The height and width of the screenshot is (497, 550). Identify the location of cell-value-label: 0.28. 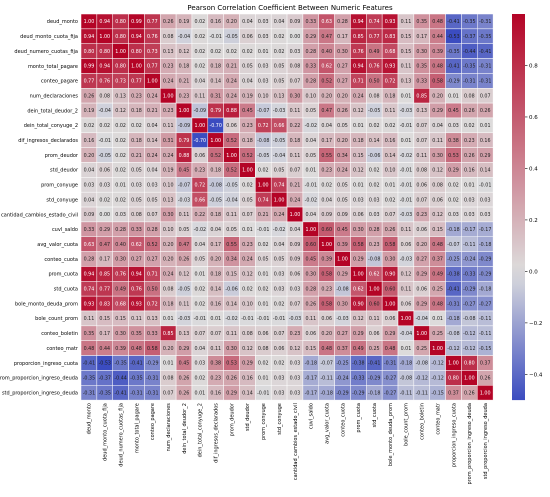
(310, 289).